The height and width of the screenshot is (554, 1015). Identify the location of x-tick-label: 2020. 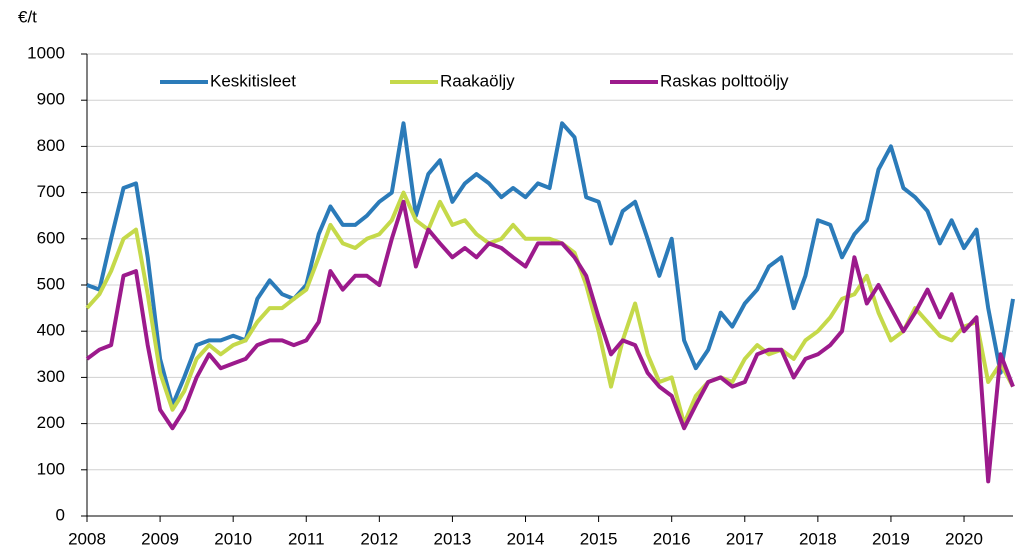
(964, 538).